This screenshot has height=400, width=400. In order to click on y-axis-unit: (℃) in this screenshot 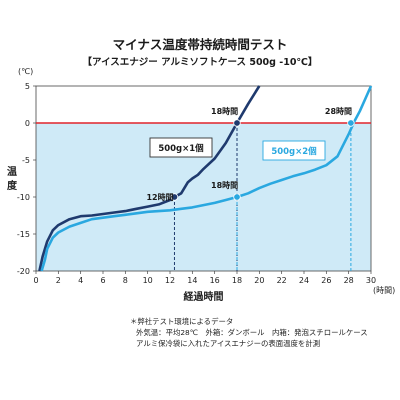, I will do `click(25, 71)`.